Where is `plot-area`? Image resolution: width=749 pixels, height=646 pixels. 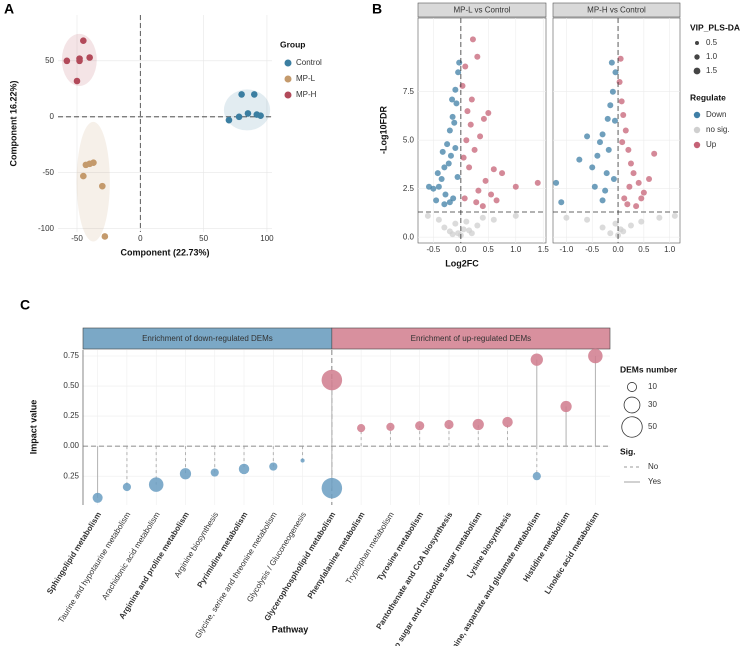 plot-area is located at coordinates (616, 130).